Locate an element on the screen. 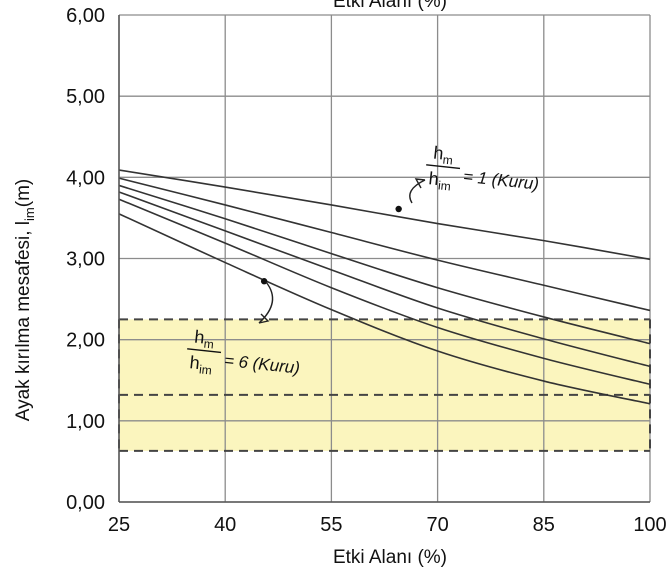  y-tick-label: 1,00 is located at coordinates (85, 422).